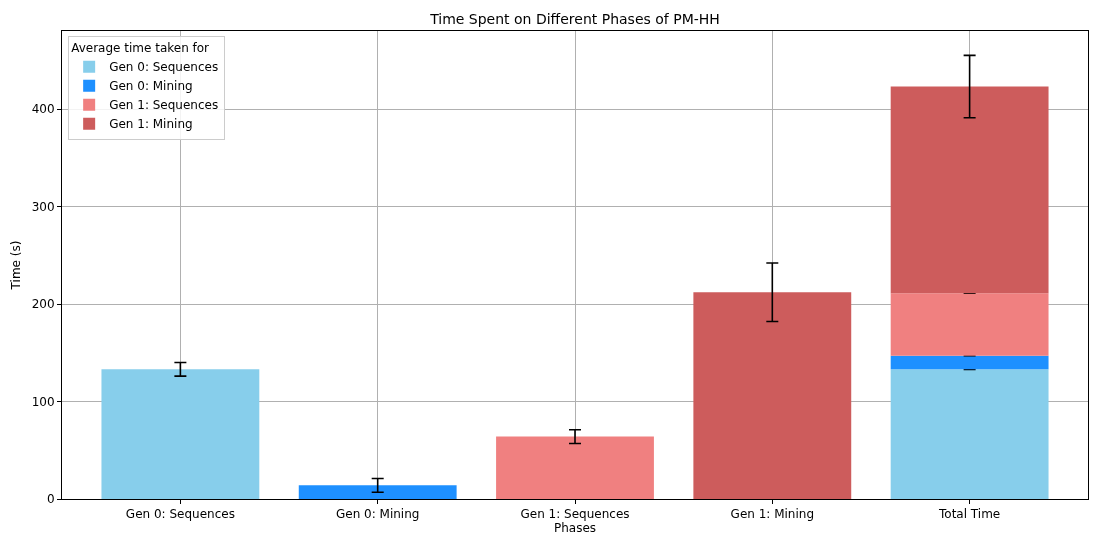  Describe the element at coordinates (969, 514) in the screenshot. I see `x-tick-label: Total Time` at that location.